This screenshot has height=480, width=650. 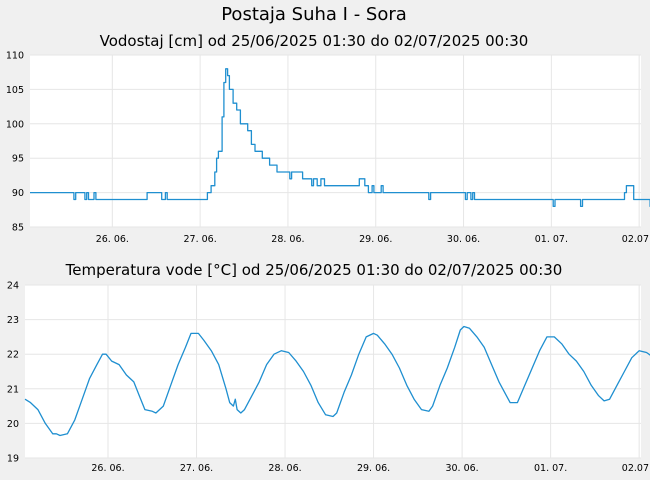 What do you see at coordinates (314, 14) in the screenshot?
I see `main-title: Postaja Suha I - Sora` at bounding box center [314, 14].